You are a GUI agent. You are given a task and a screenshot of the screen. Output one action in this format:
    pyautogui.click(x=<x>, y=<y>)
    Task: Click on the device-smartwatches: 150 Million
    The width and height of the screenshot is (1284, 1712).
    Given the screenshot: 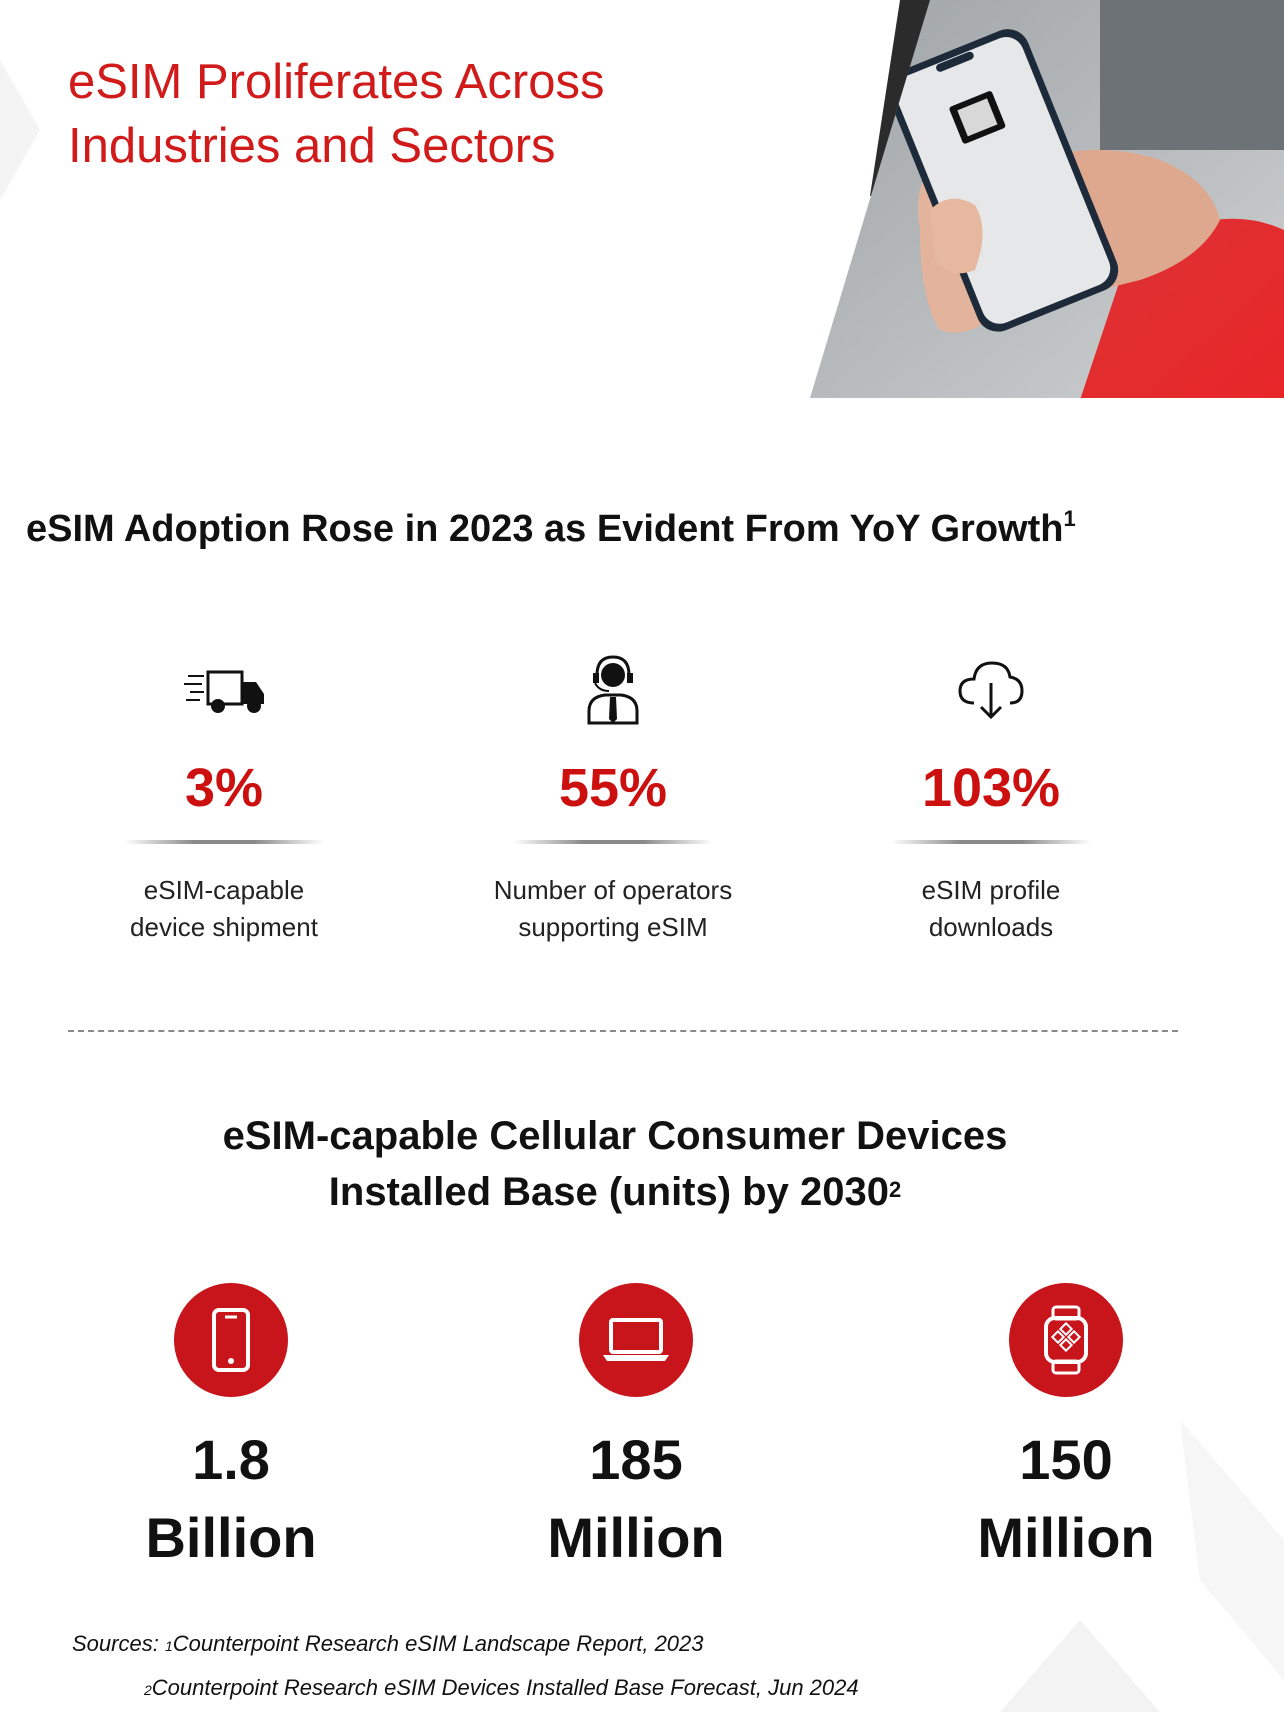 What is the action you would take?
    pyautogui.click(x=1066, y=1430)
    